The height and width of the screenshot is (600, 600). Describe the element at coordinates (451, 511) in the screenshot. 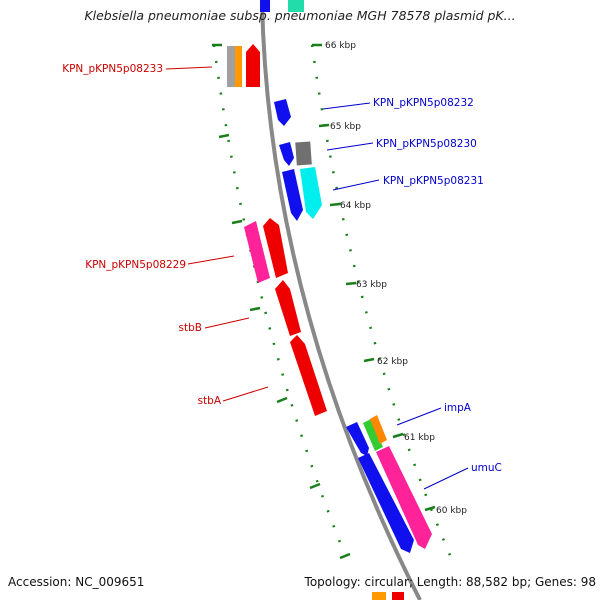

I see `scale-label: 60 kbp` at that location.